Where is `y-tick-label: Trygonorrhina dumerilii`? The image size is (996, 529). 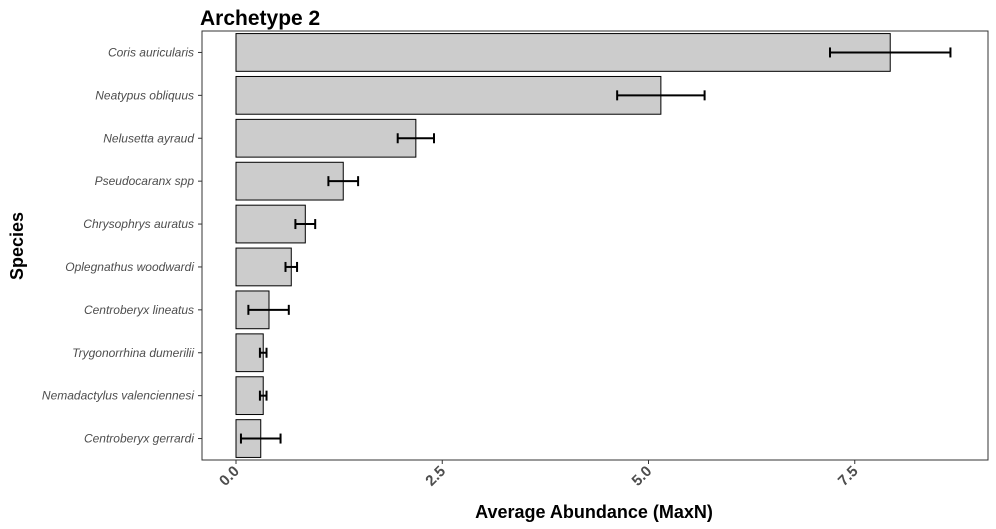 y-tick-label: Trygonorrhina dumerilii is located at coordinates (133, 353).